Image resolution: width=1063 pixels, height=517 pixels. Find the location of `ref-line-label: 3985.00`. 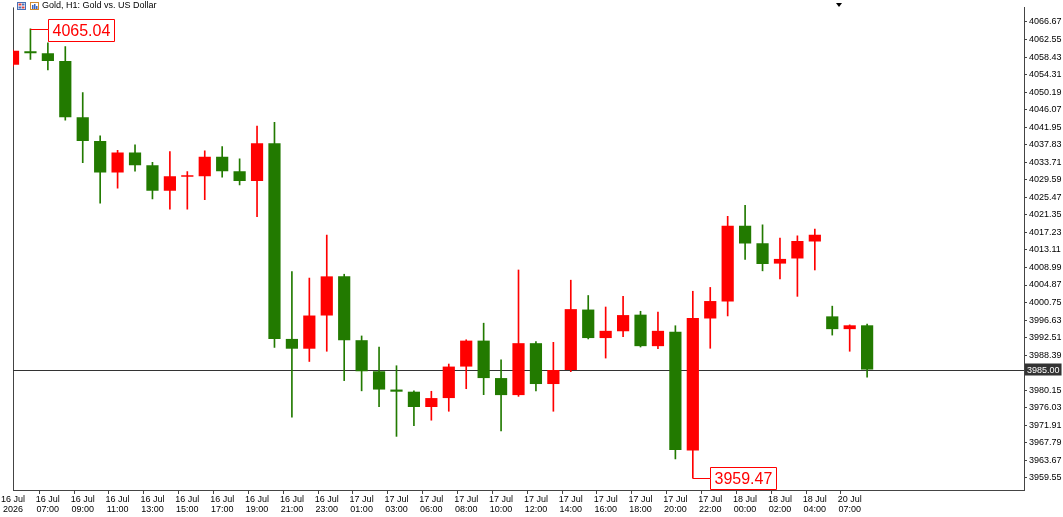

ref-line-label: 3985.00 is located at coordinates (1043, 369).